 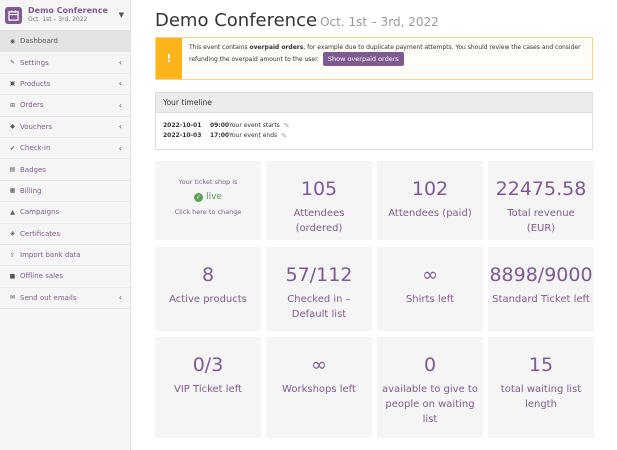 I want to click on check-circle-icon: ✓, so click(x=199, y=197).